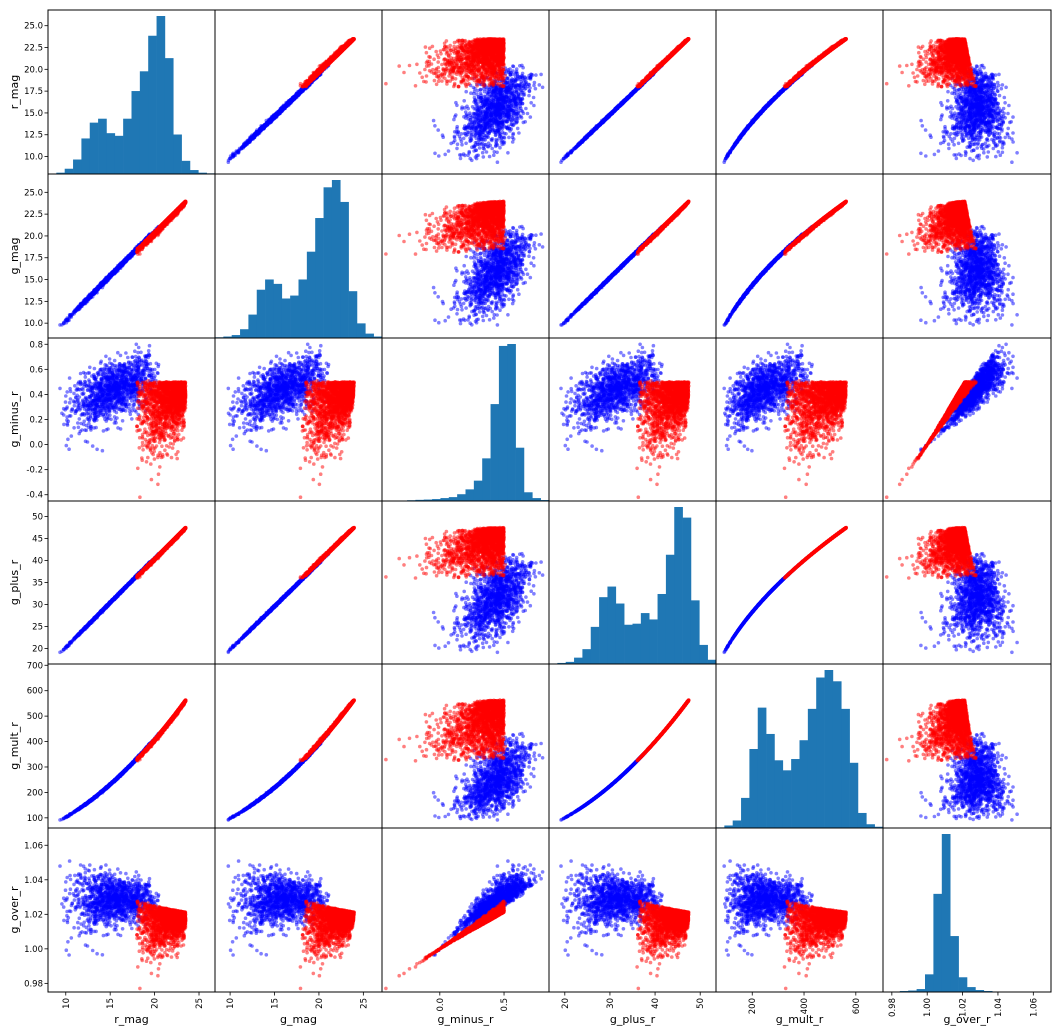 This screenshot has height=1035, width=1063. I want to click on panel-r_mag-vs-g_minus_r, so click(465, 92).